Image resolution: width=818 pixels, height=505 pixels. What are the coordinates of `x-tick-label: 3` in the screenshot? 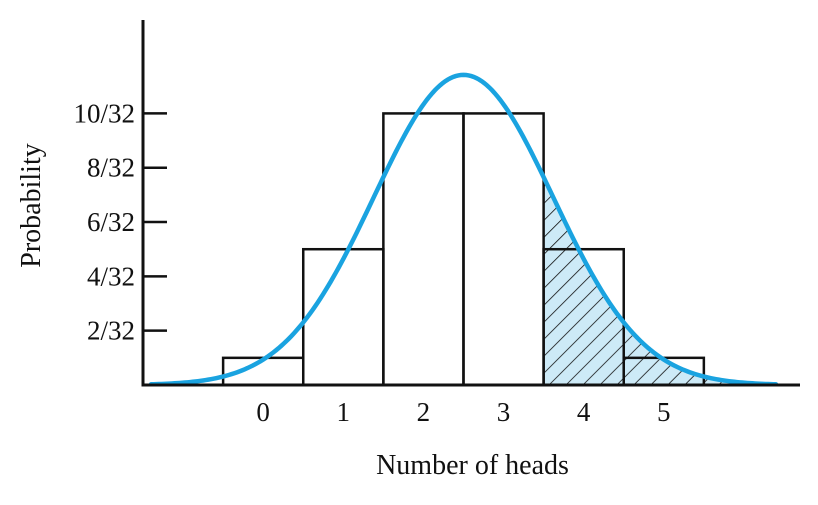 It's located at (504, 412).